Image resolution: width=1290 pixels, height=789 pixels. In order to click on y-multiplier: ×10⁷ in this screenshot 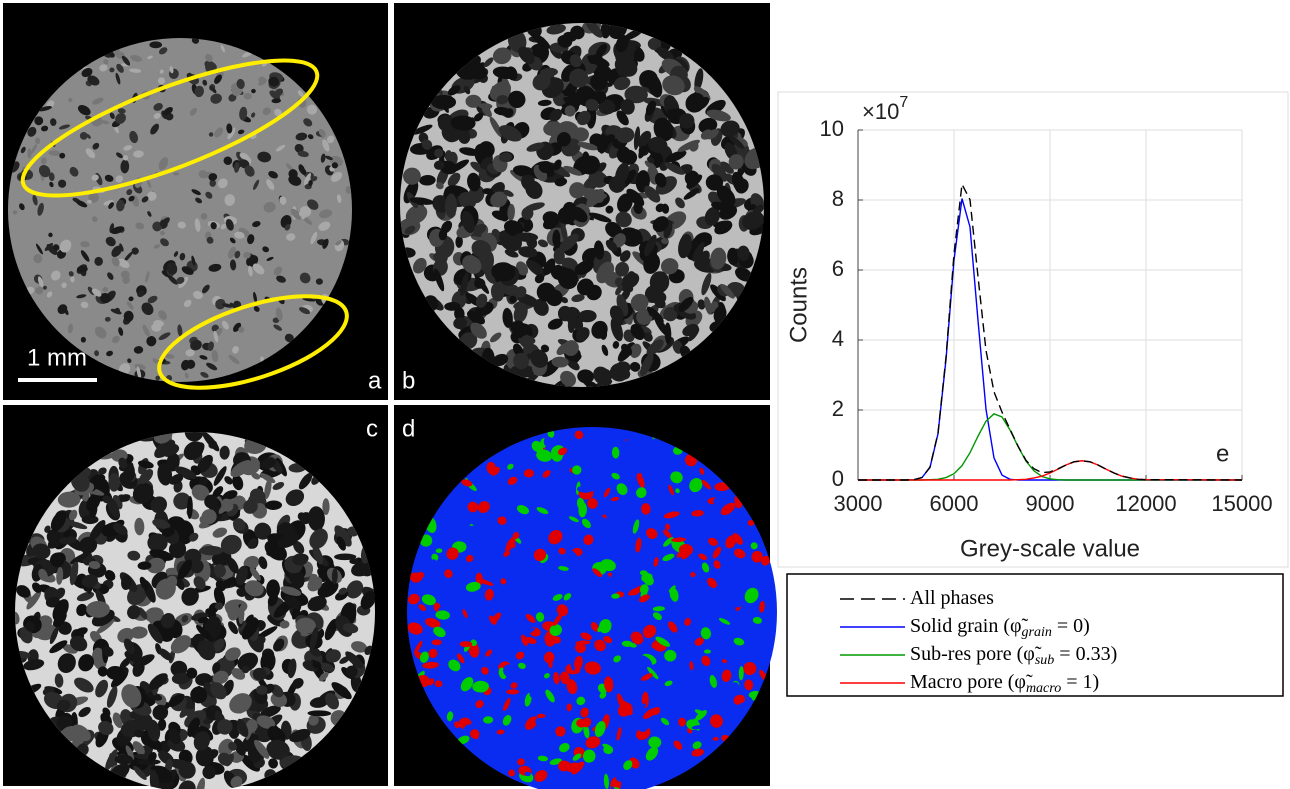, I will do `click(885, 109)`.